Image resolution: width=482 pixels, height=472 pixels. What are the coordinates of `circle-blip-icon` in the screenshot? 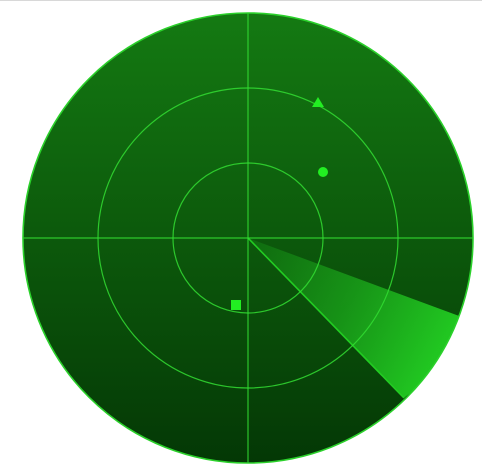 It's located at (323, 172).